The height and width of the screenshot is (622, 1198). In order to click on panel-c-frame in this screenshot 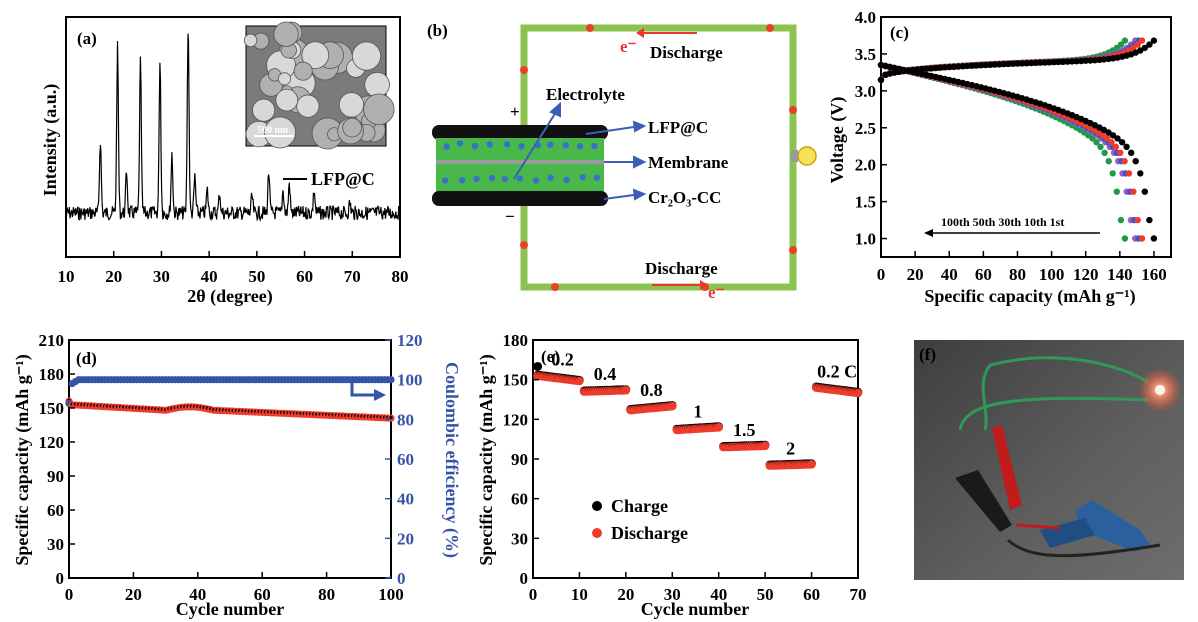, I will do `click(1026, 137)`.